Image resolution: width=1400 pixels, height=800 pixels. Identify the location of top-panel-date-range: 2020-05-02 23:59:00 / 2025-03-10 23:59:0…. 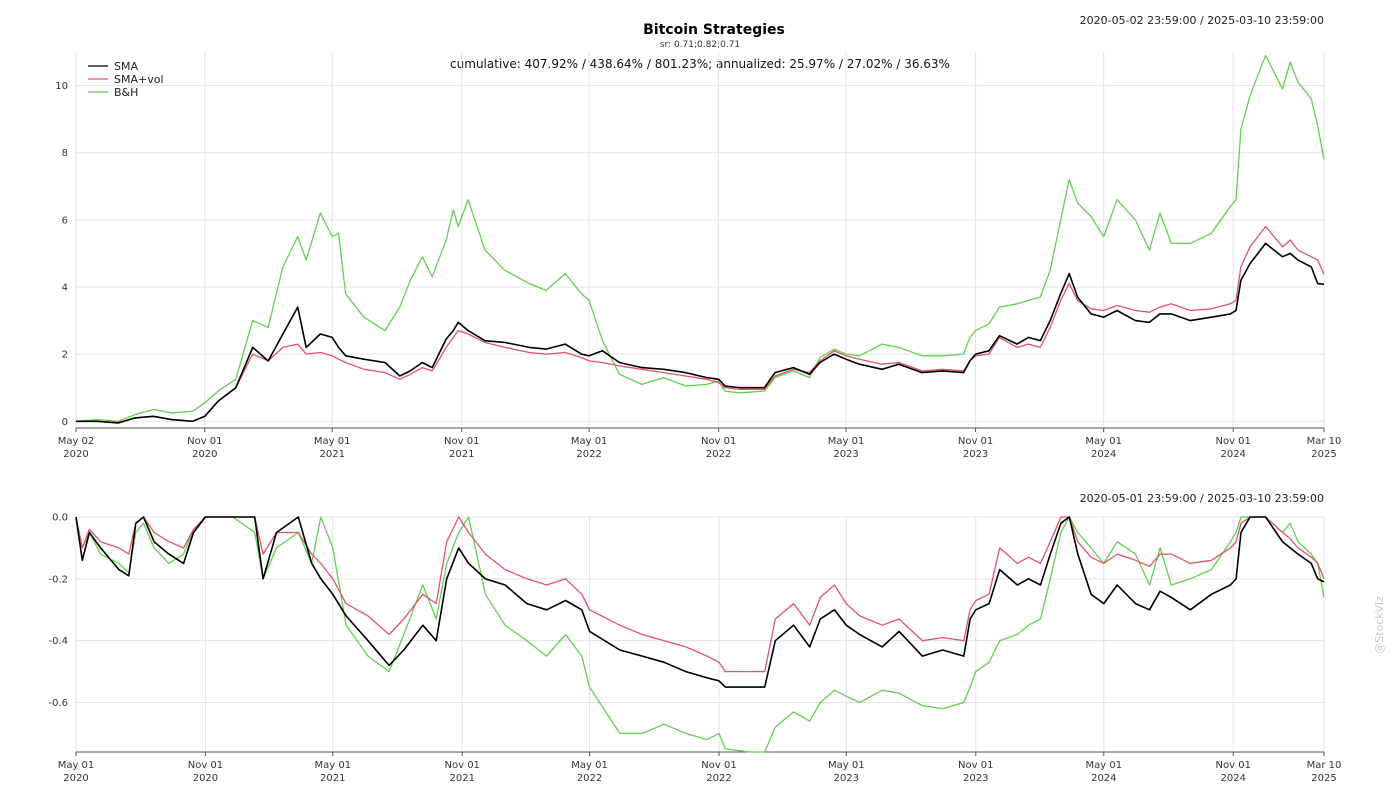
(1202, 20).